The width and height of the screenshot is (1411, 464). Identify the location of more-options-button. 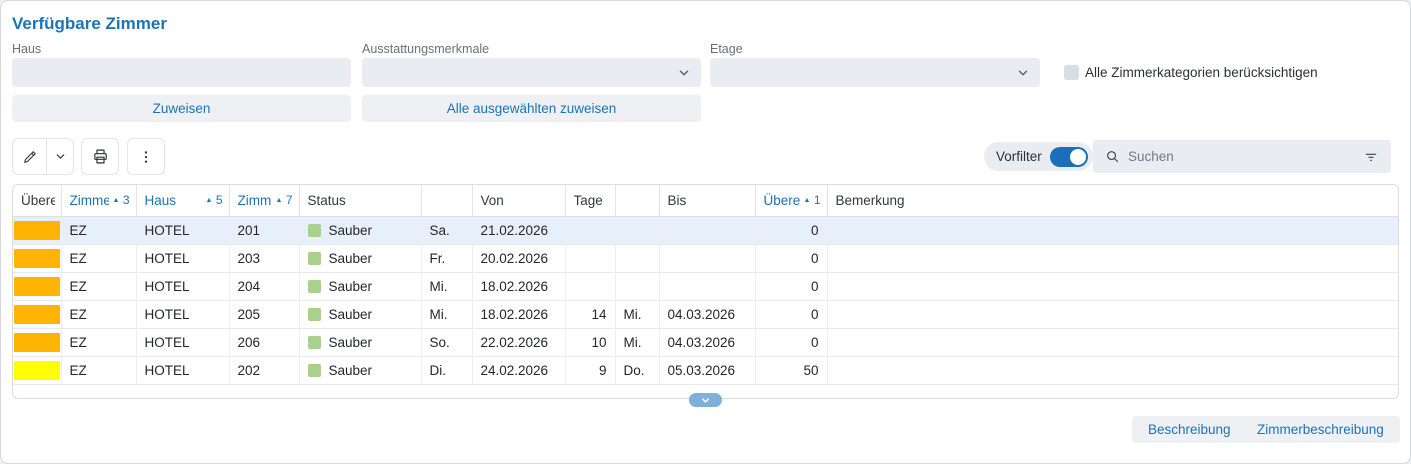
(146, 156).